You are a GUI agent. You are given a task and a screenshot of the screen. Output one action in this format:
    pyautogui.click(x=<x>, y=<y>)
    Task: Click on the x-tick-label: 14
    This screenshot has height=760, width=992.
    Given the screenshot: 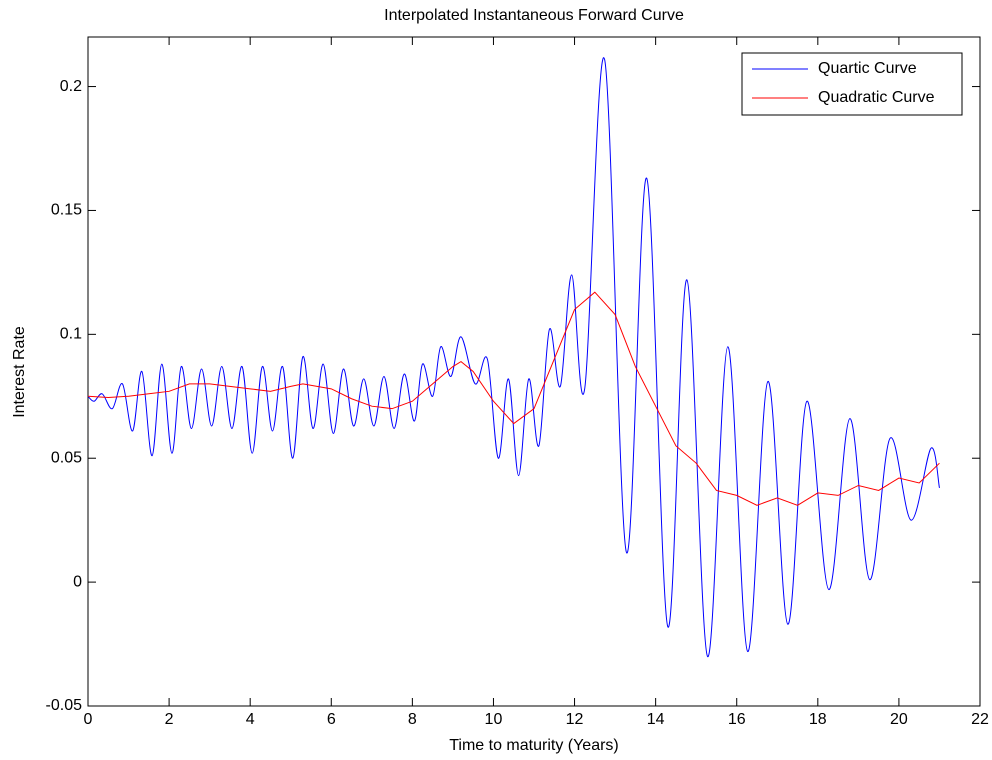 What is the action you would take?
    pyautogui.click(x=656, y=719)
    